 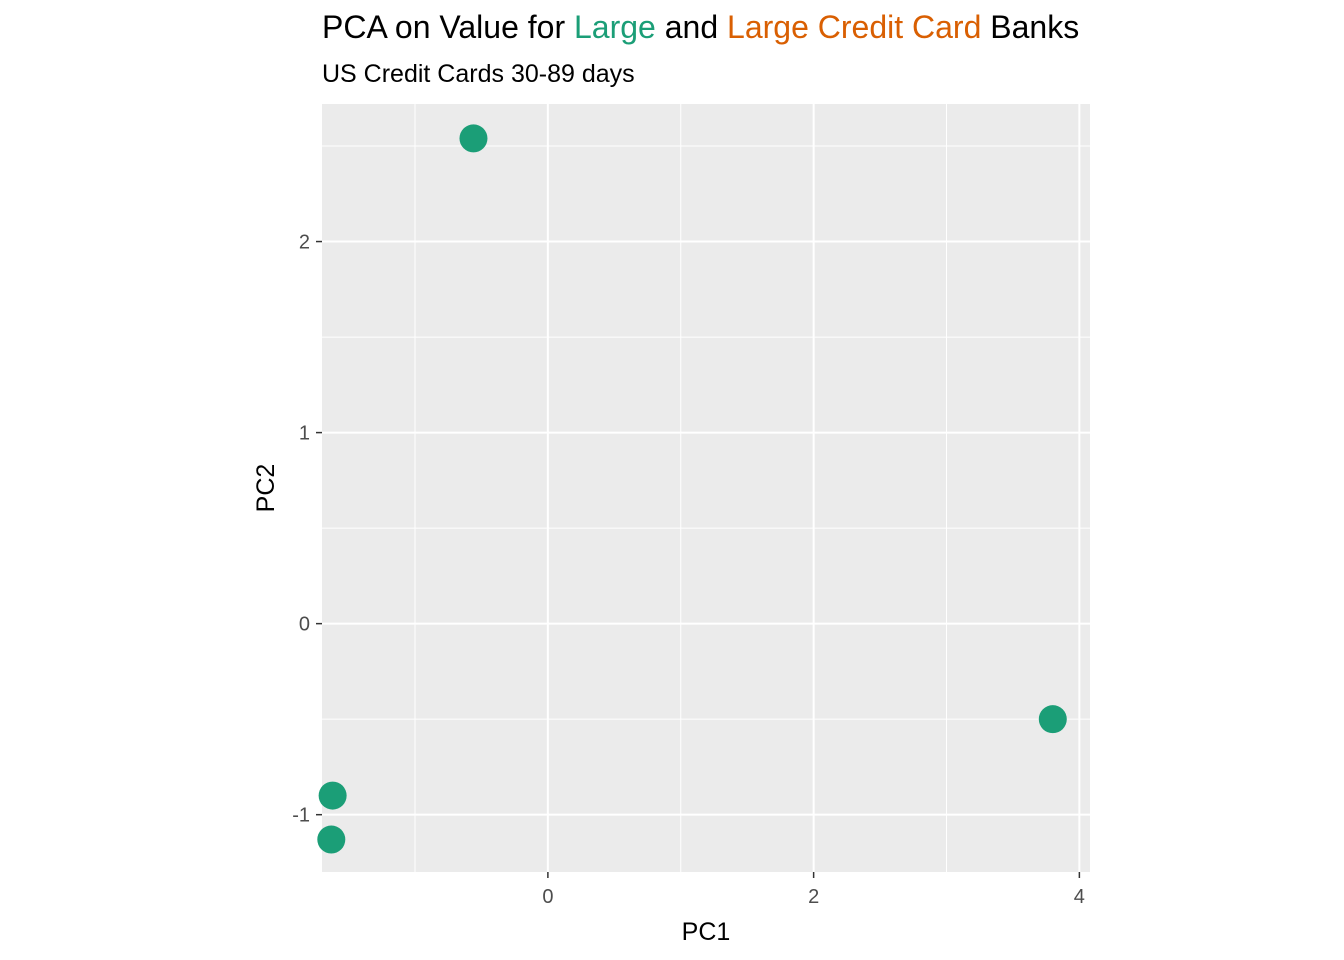 I want to click on title-part-4: Banks, so click(x=1030, y=27).